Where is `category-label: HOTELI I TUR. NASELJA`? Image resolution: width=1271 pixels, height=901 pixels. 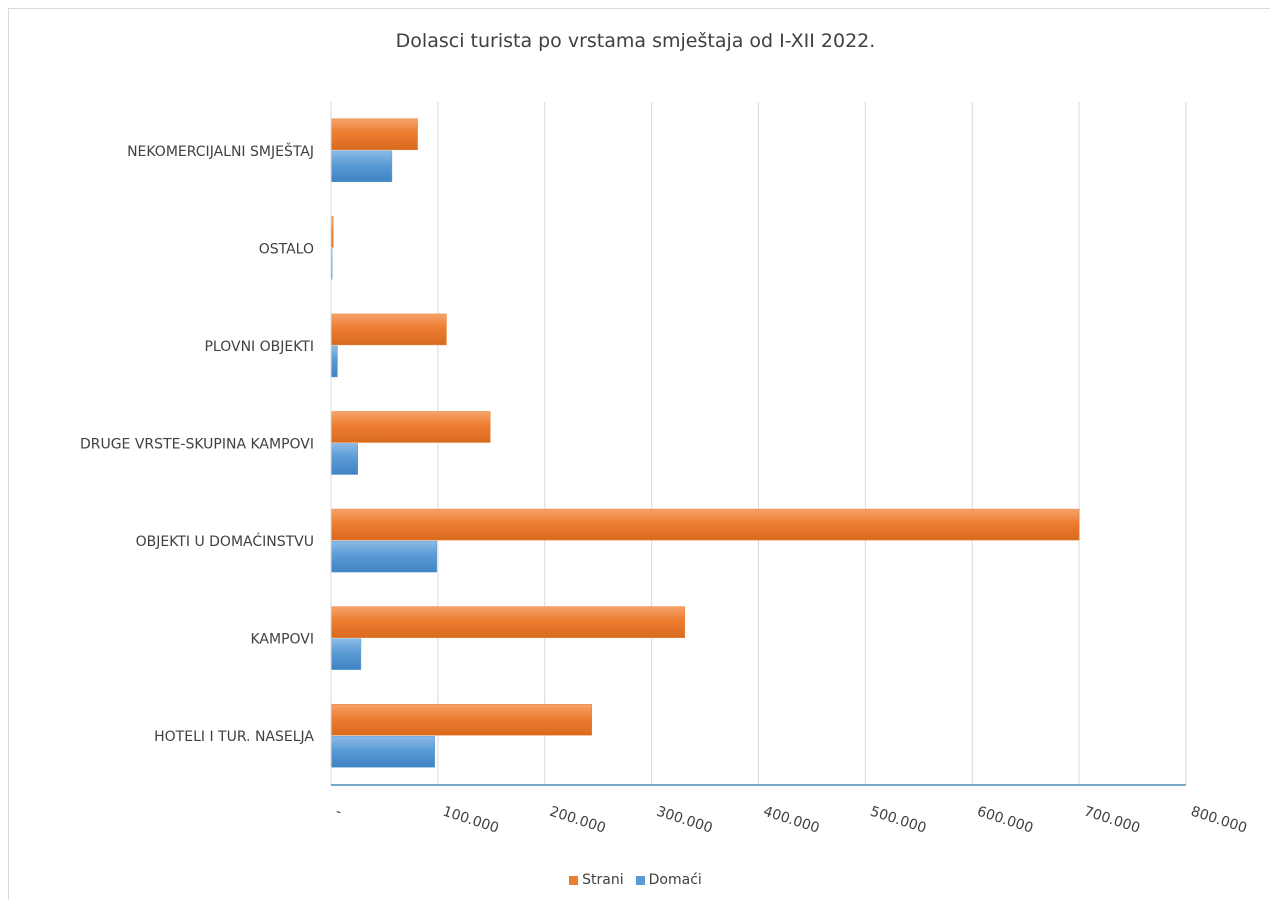
category-label: HOTELI I TUR. NASELJA is located at coordinates (234, 737).